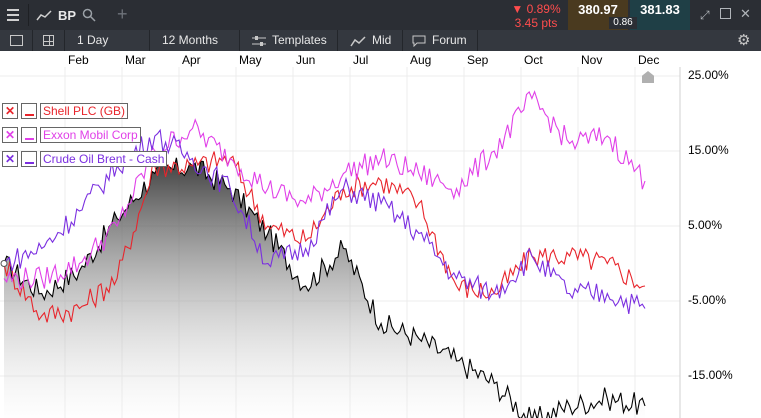 The height and width of the screenshot is (418, 761). I want to click on bid-price-button: 380.97, so click(598, 15).